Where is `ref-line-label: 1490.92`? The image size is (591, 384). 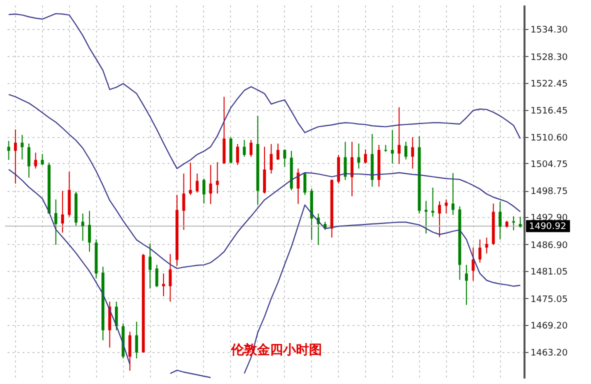
ref-line-label: 1490.92 is located at coordinates (547, 227).